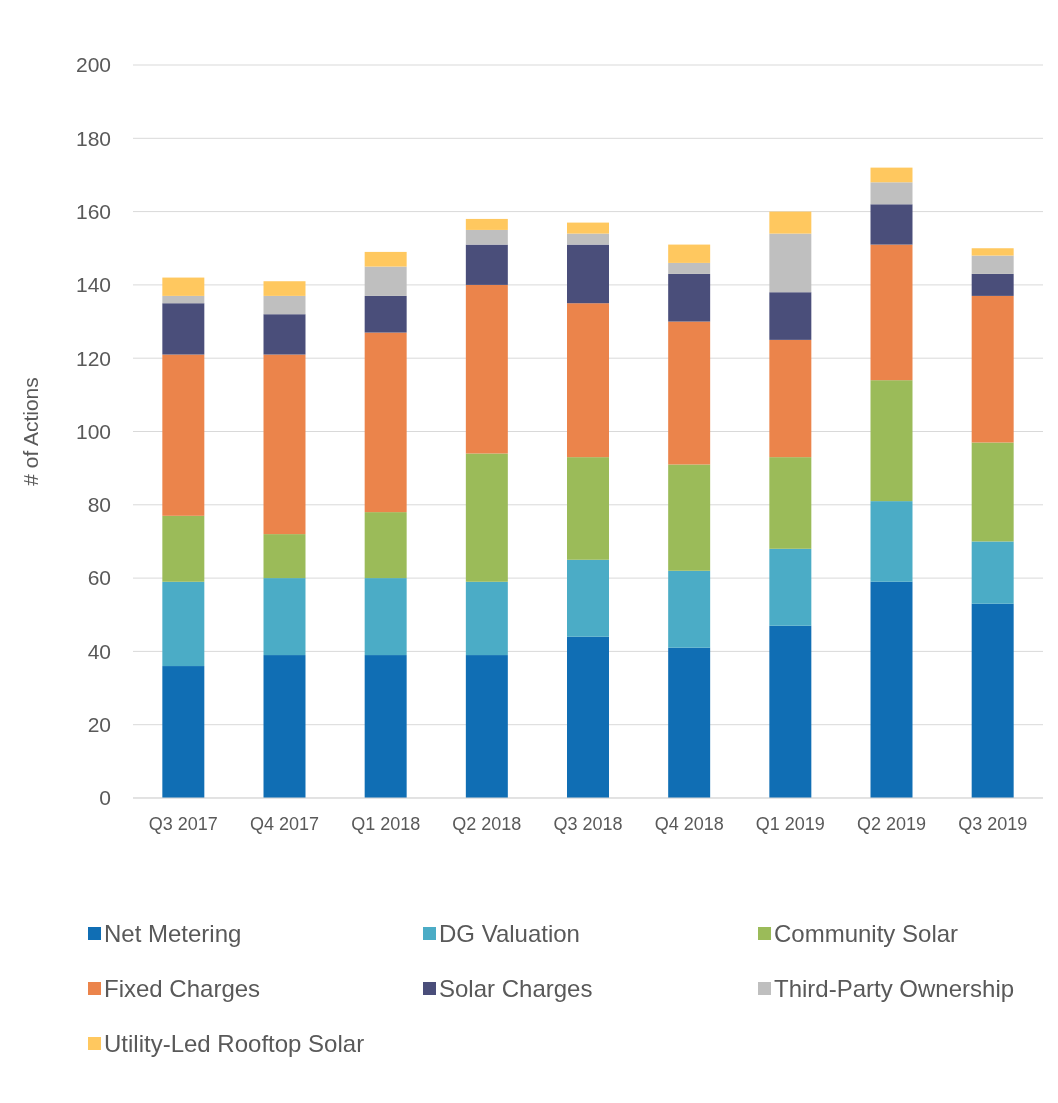 The width and height of the screenshot is (1058, 1103). I want to click on y-tick-label: 160, so click(93, 211).